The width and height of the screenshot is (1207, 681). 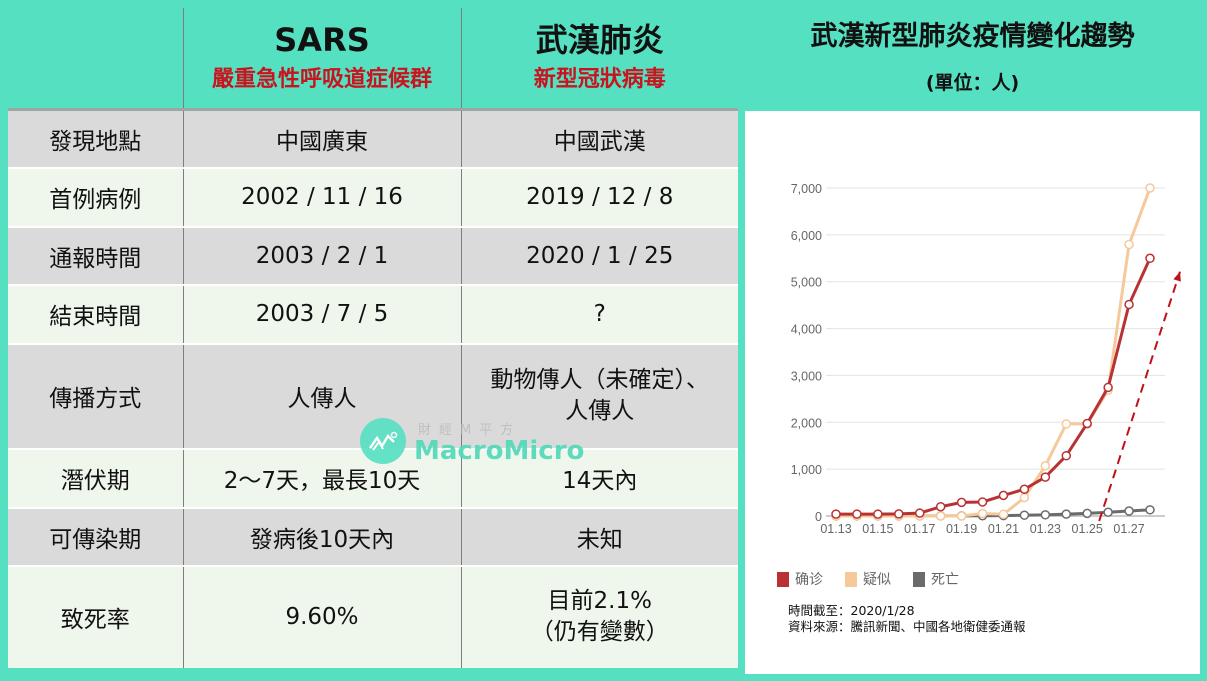 I want to click on chart-subtitle: (單位：人), so click(x=972, y=83).